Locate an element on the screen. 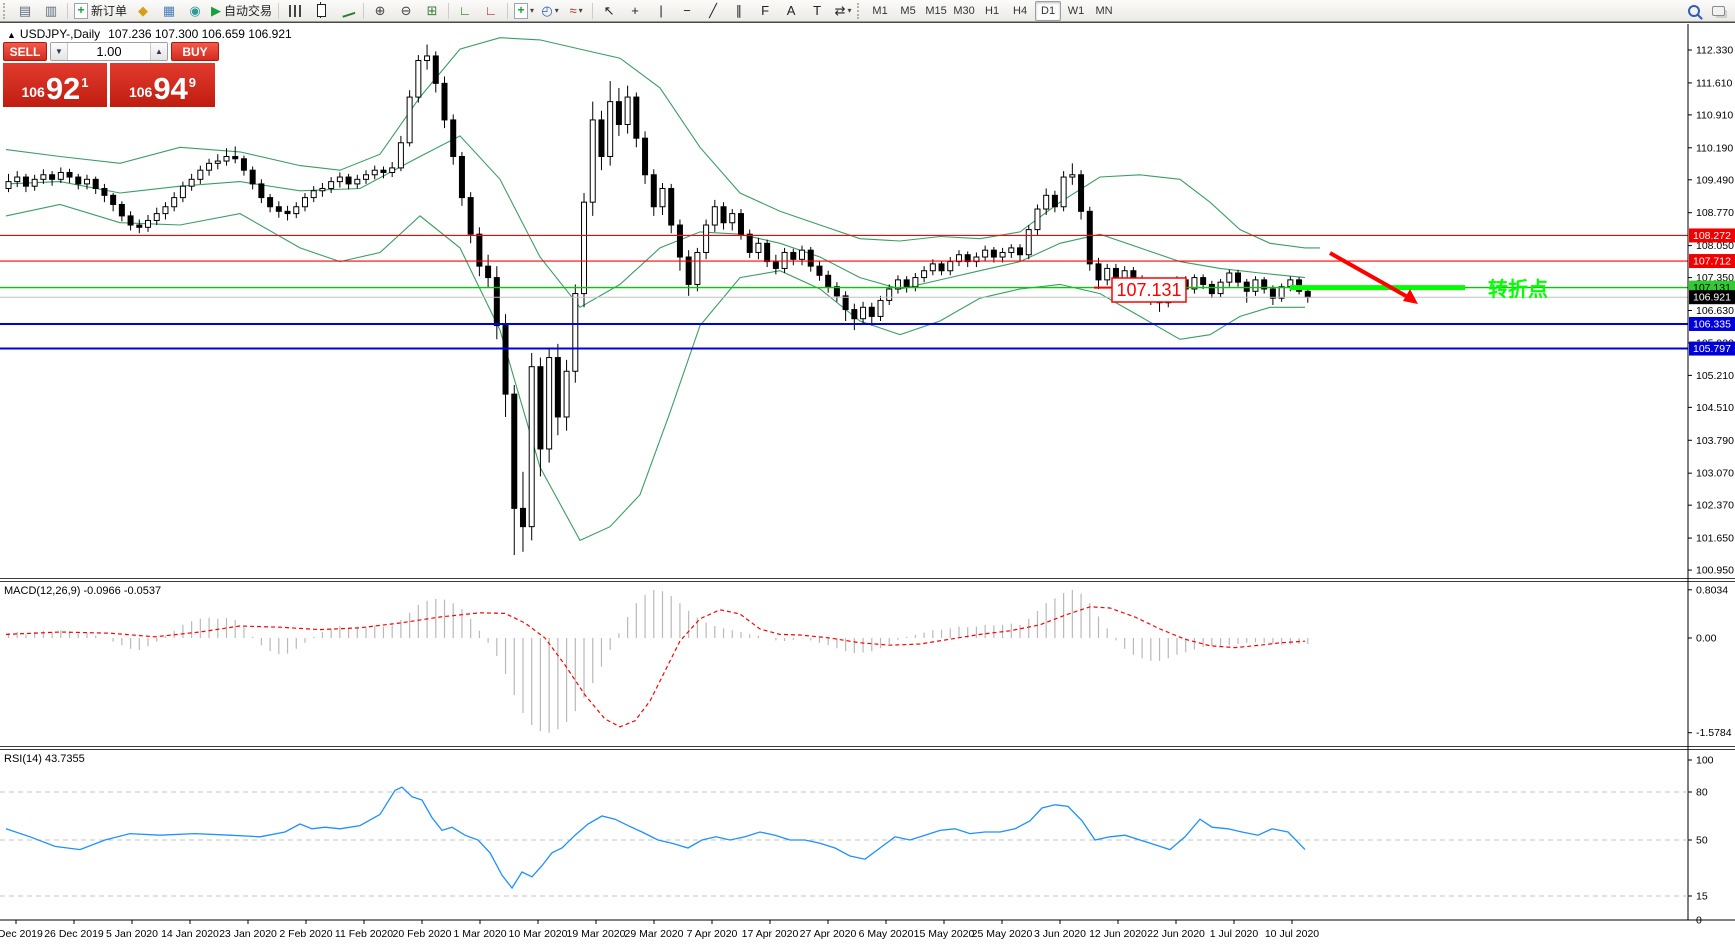 This screenshot has width=1735, height=946. timeframe-w1: W1 is located at coordinates (1076, 10).